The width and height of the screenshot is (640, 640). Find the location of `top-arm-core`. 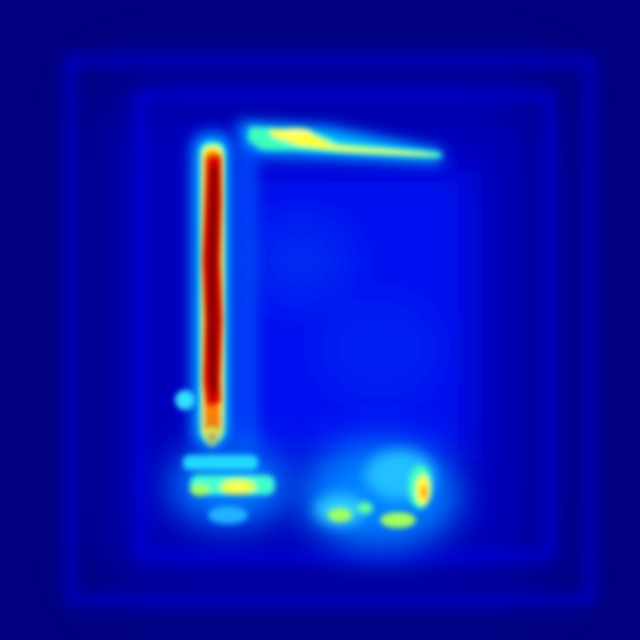

top-arm-core is located at coordinates (345, 142).